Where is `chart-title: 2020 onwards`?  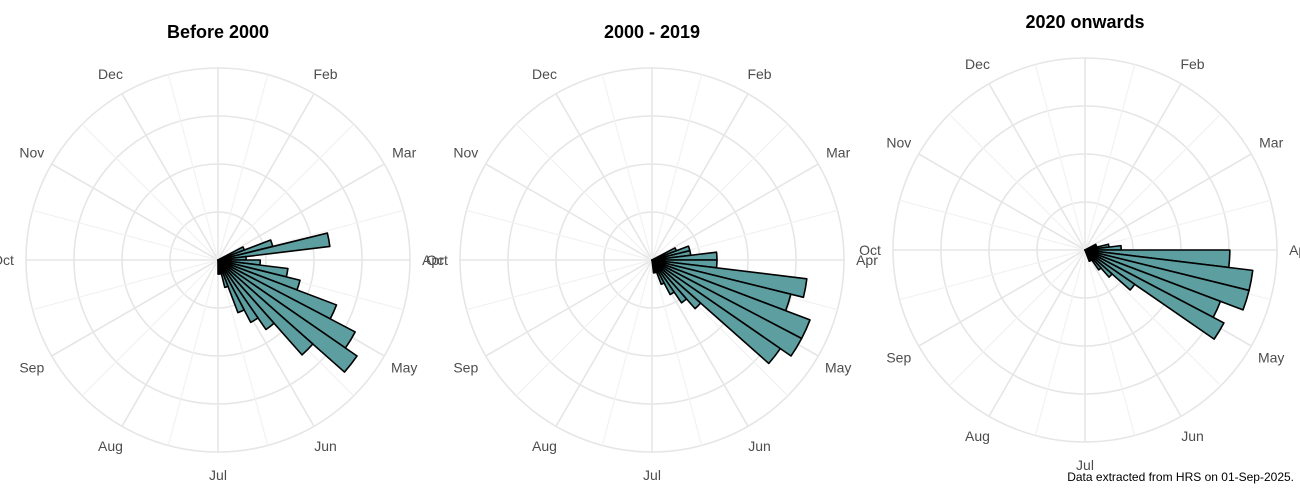 chart-title: 2020 onwards is located at coordinates (1084, 22).